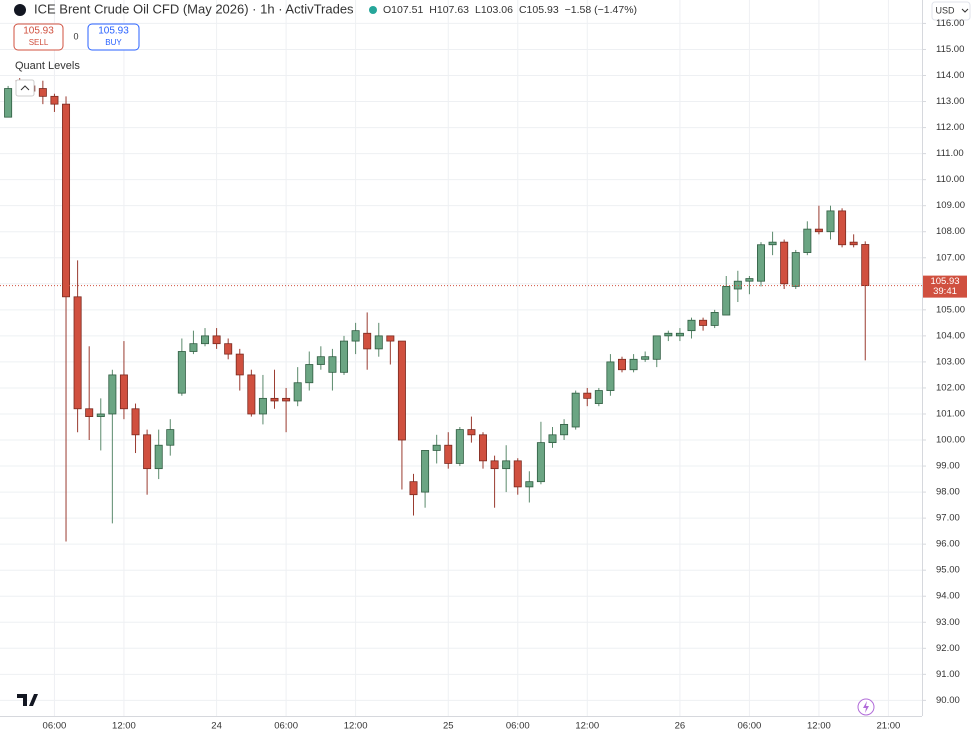  What do you see at coordinates (950, 23) in the screenshot?
I see `y-tick-label: 116.00` at bounding box center [950, 23].